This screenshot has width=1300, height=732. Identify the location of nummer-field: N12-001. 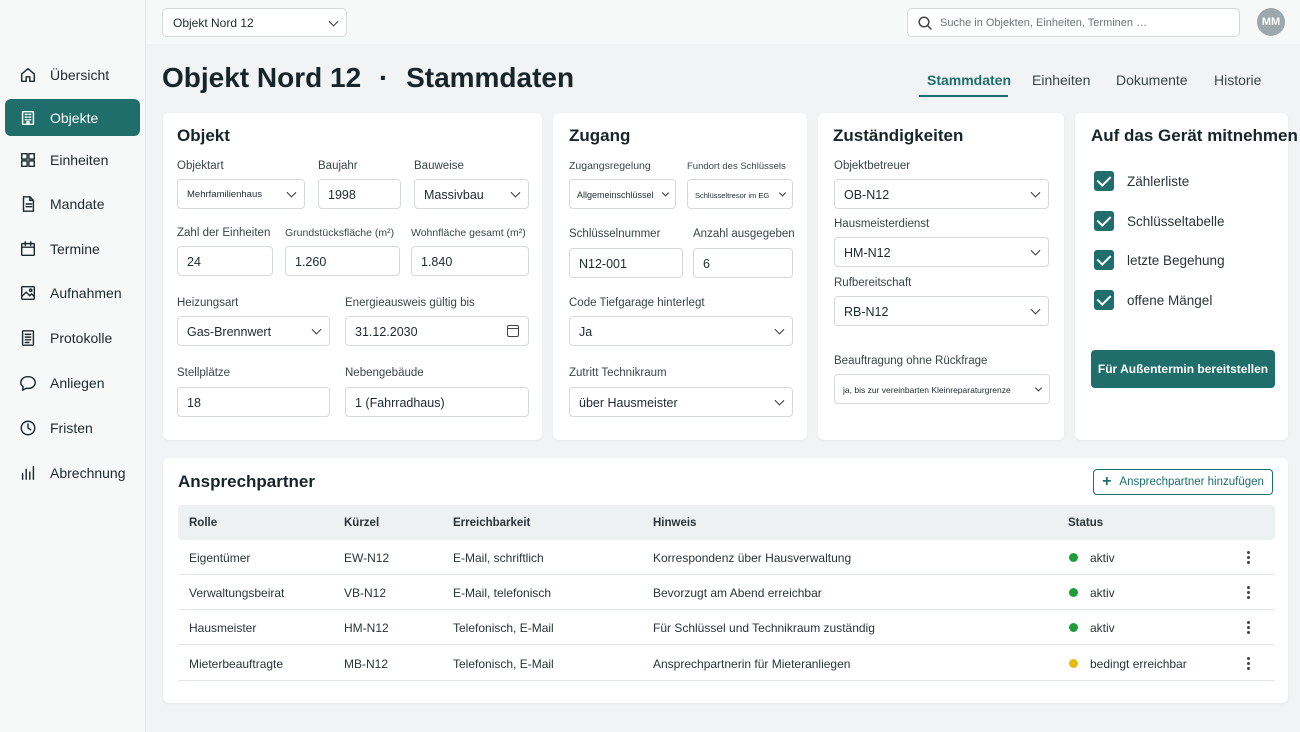
(626, 263).